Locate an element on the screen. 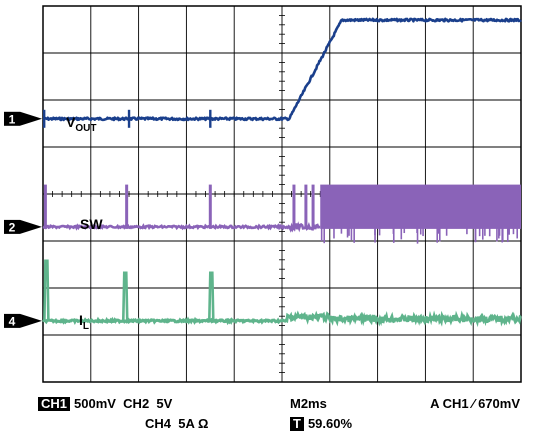 The height and width of the screenshot is (440, 539). ch2-label: CH2 is located at coordinates (136, 403).